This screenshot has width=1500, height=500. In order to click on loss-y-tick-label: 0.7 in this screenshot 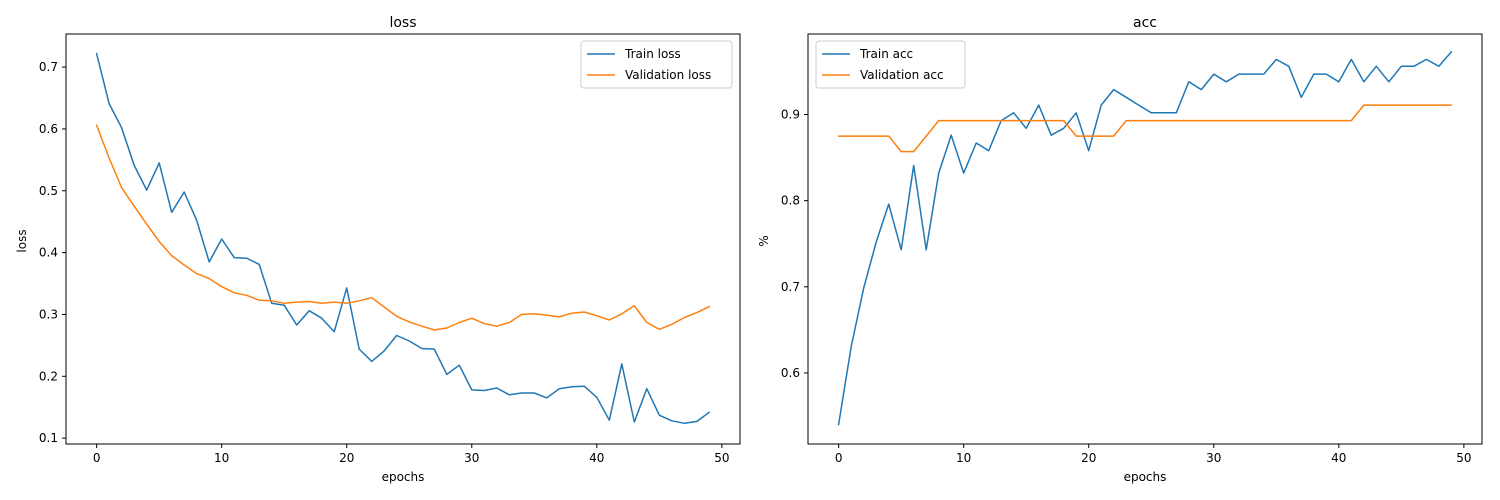, I will do `click(48, 67)`.